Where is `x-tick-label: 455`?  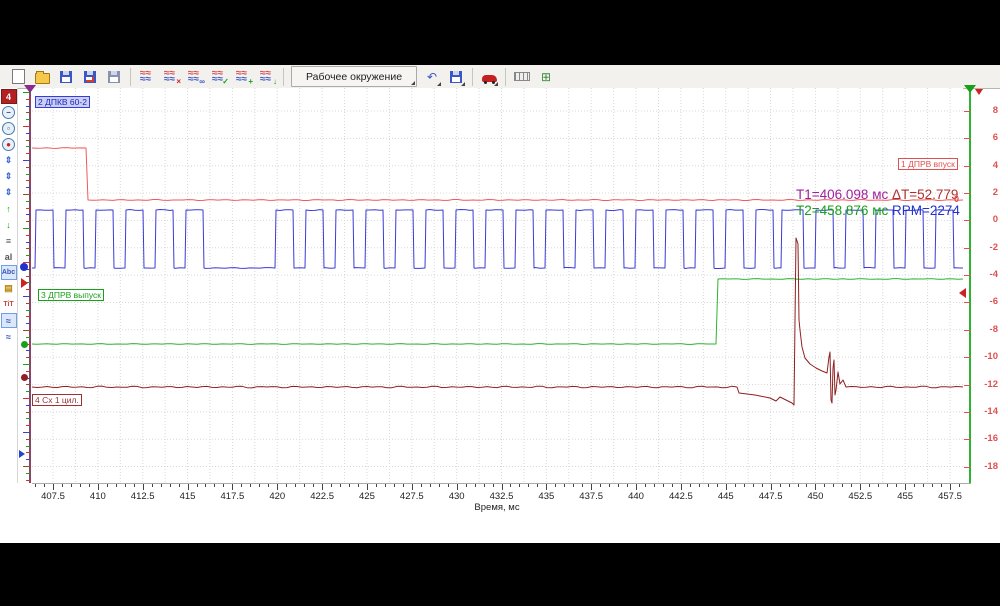
x-tick-label: 455 is located at coordinates (905, 496).